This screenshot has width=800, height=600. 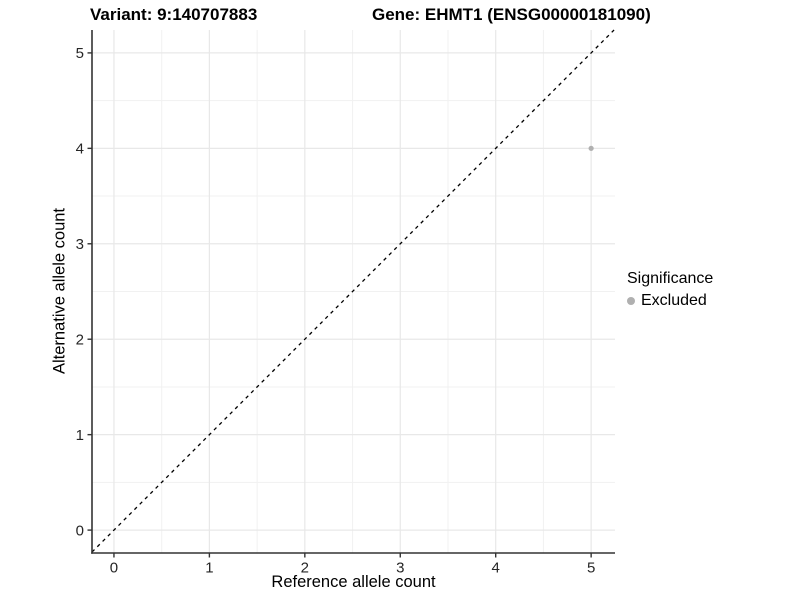 I want to click on y-tick-label: 5, so click(x=80, y=53).